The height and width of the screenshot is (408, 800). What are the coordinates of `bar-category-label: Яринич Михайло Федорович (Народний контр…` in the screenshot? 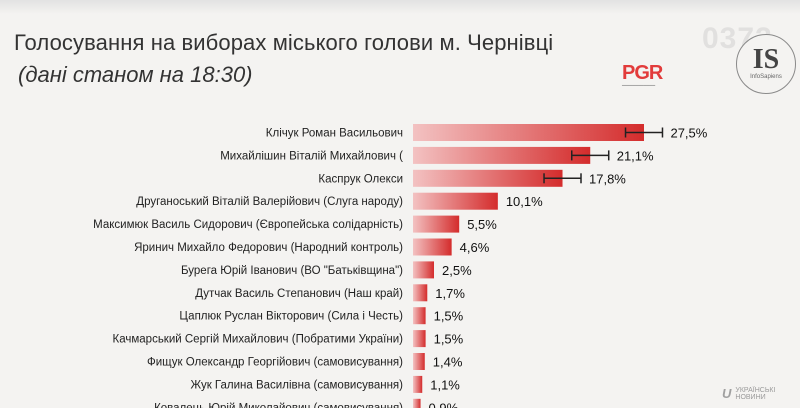 It's located at (268, 248).